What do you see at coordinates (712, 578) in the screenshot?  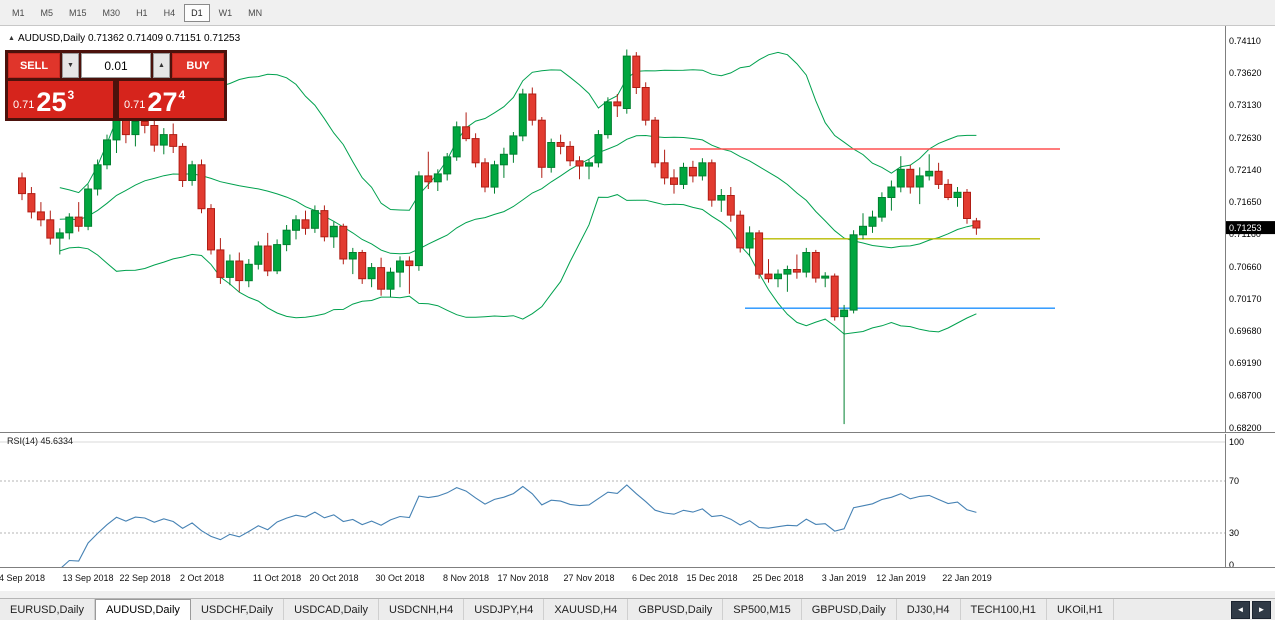 I see `date-label: 15 Dec 2018` at bounding box center [712, 578].